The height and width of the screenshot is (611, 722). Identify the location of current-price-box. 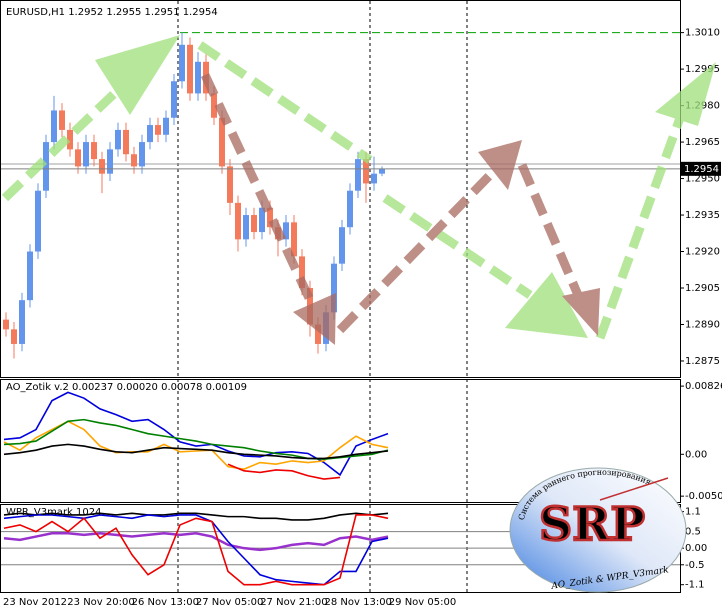
(701, 168).